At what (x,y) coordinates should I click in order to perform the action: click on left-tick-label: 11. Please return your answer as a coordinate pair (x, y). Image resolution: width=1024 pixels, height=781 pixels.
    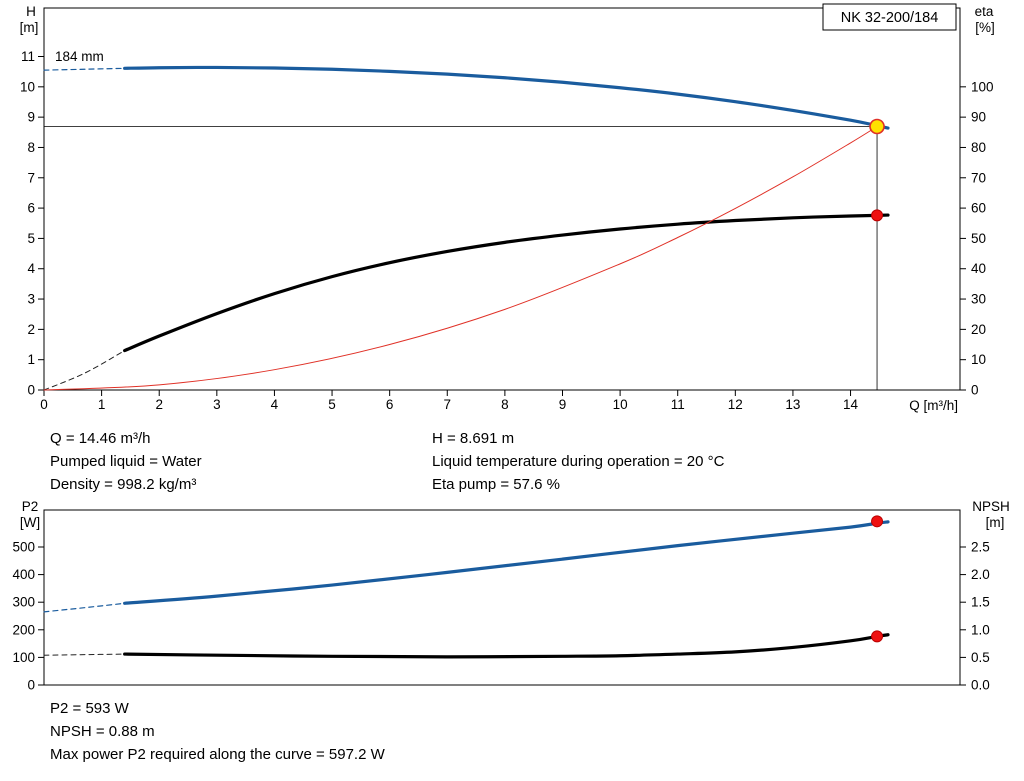
    Looking at the image, I should click on (28, 56).